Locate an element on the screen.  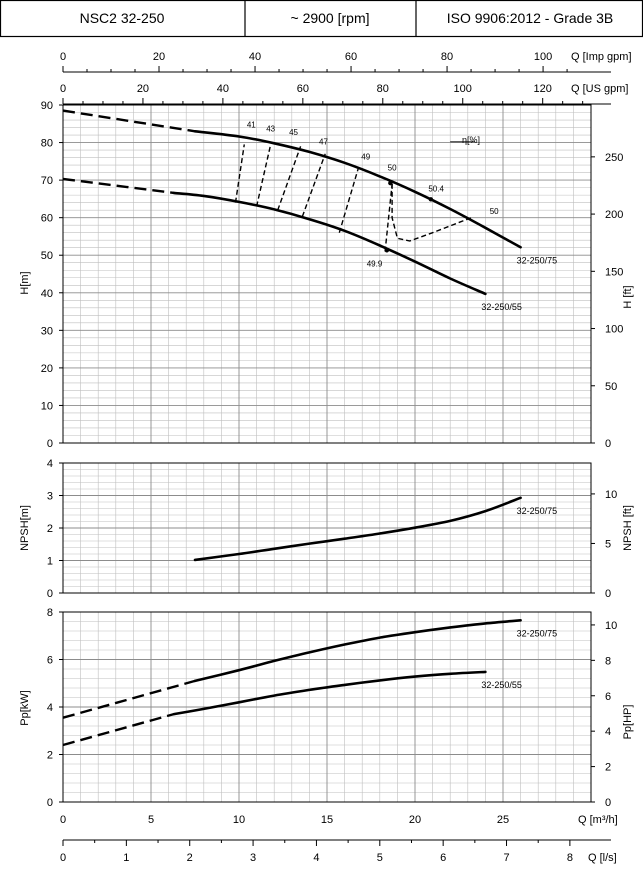
y-right-tick-label: 250 is located at coordinates (614, 158).